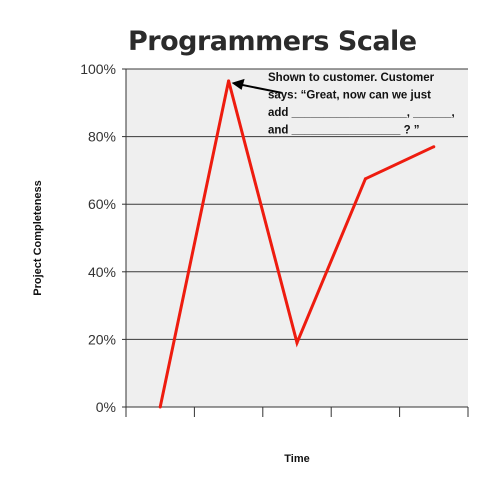 Image resolution: width=499 pixels, height=492 pixels. I want to click on annotation-arrow-head, so click(238, 84).